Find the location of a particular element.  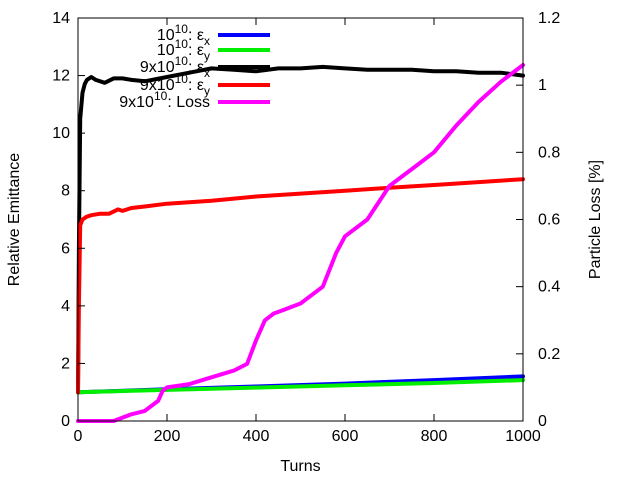

y2-tick-label: 0.2 is located at coordinates (549, 354).